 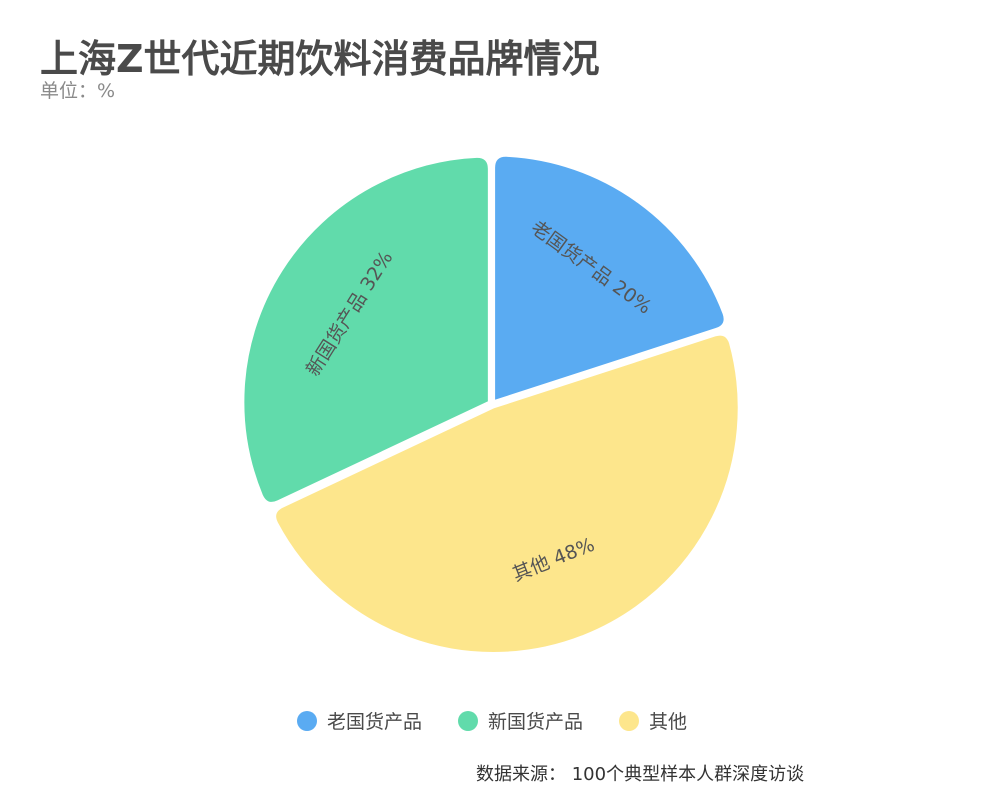 What do you see at coordinates (320, 59) in the screenshot?
I see `chart-title: 上海Z世代近期饮料消费品牌情况` at bounding box center [320, 59].